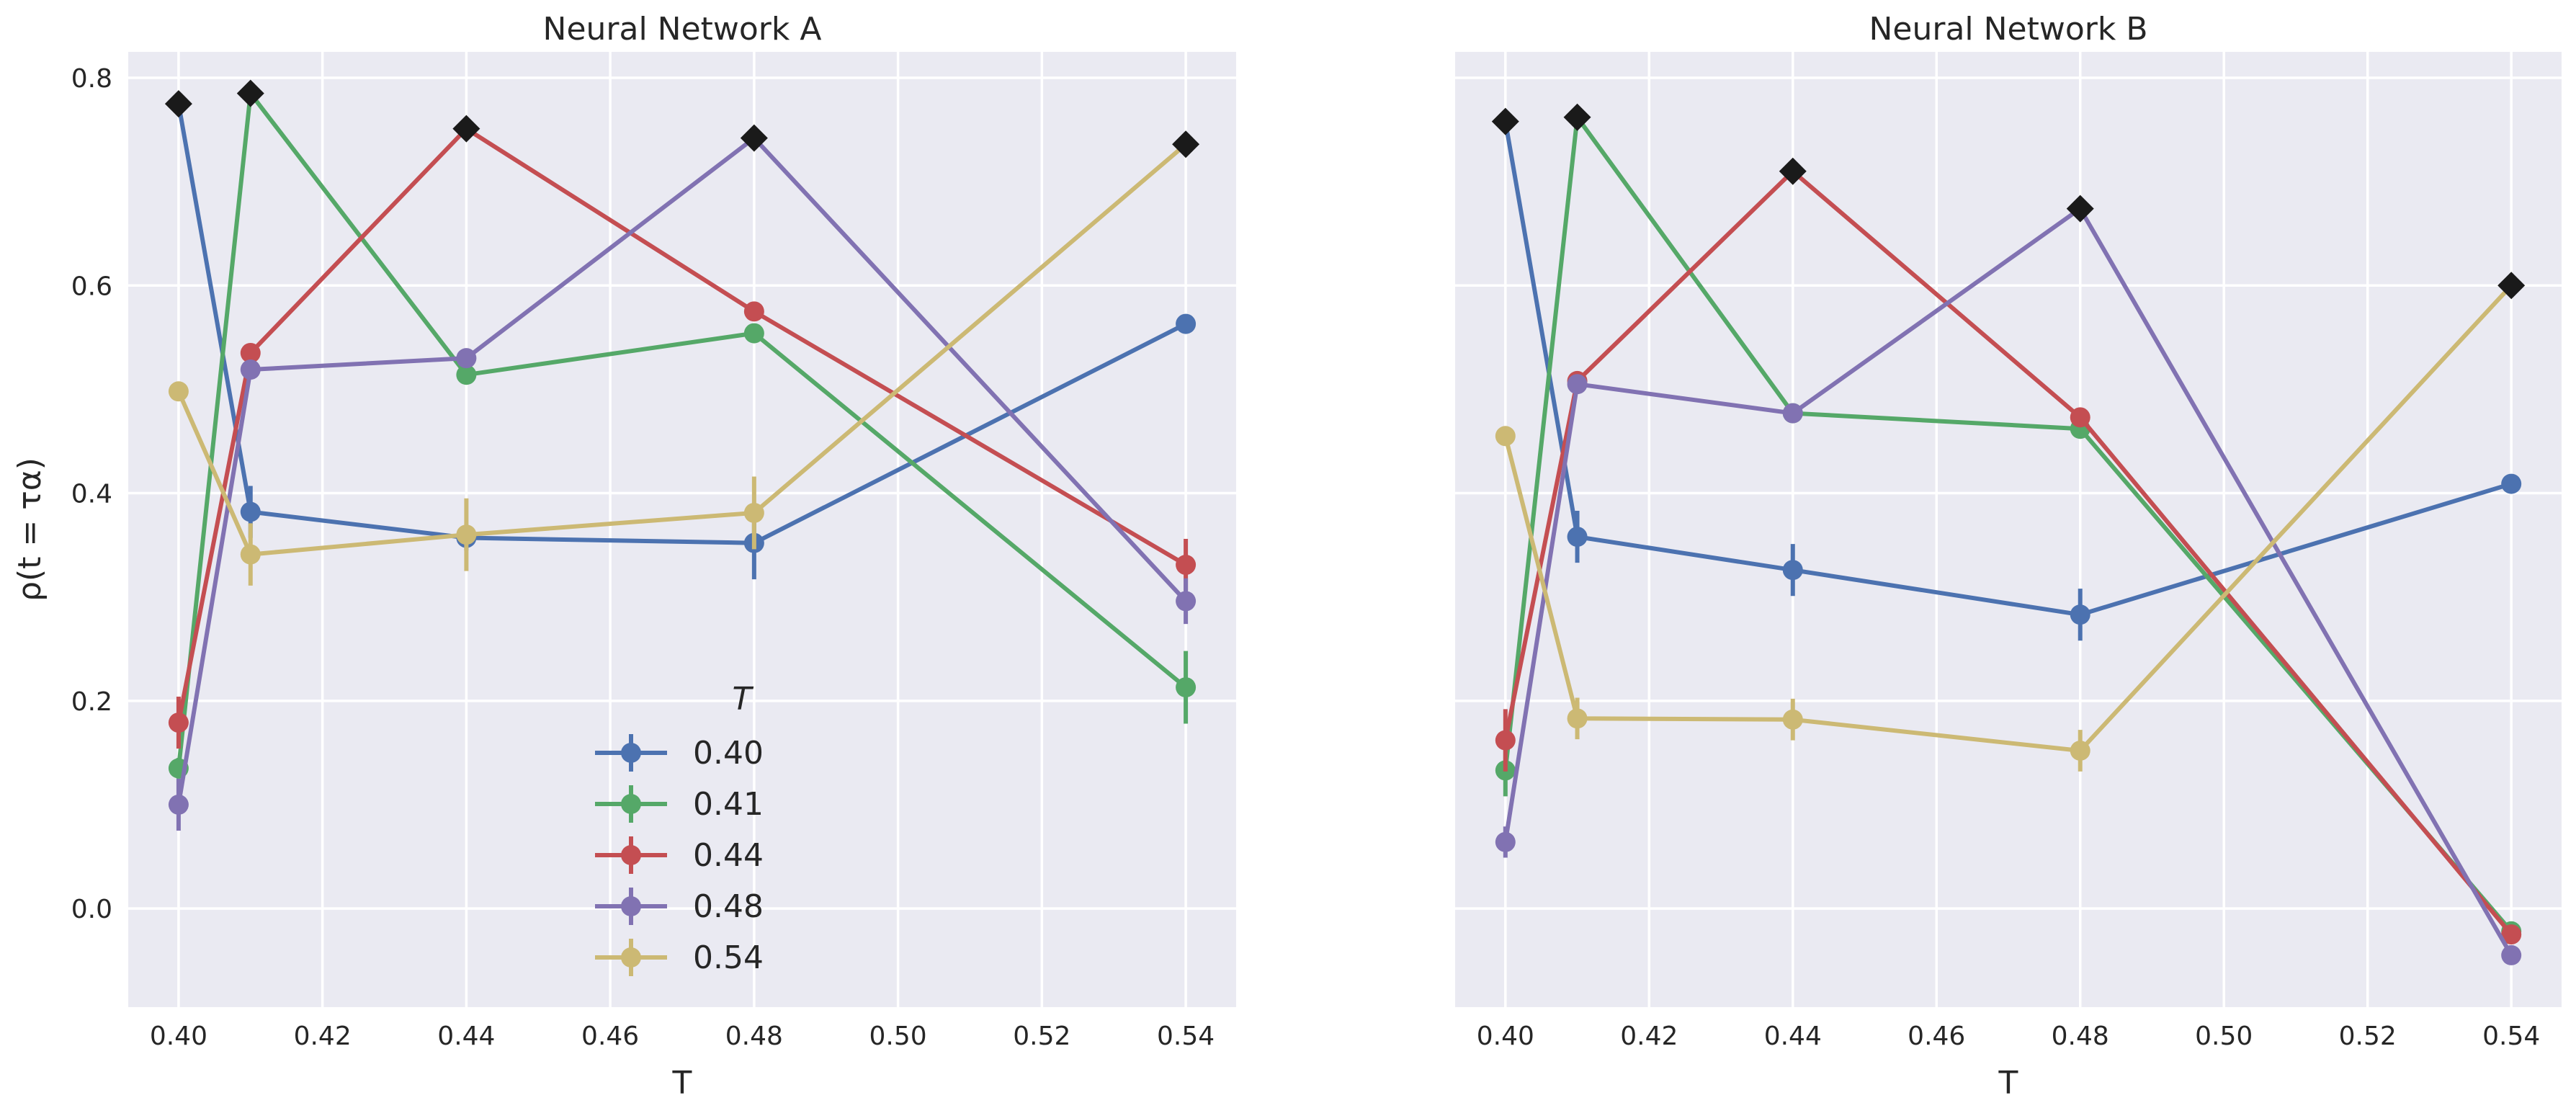  Describe the element at coordinates (2008, 29) in the screenshot. I see `panel-title-b: Neural Network B` at that location.